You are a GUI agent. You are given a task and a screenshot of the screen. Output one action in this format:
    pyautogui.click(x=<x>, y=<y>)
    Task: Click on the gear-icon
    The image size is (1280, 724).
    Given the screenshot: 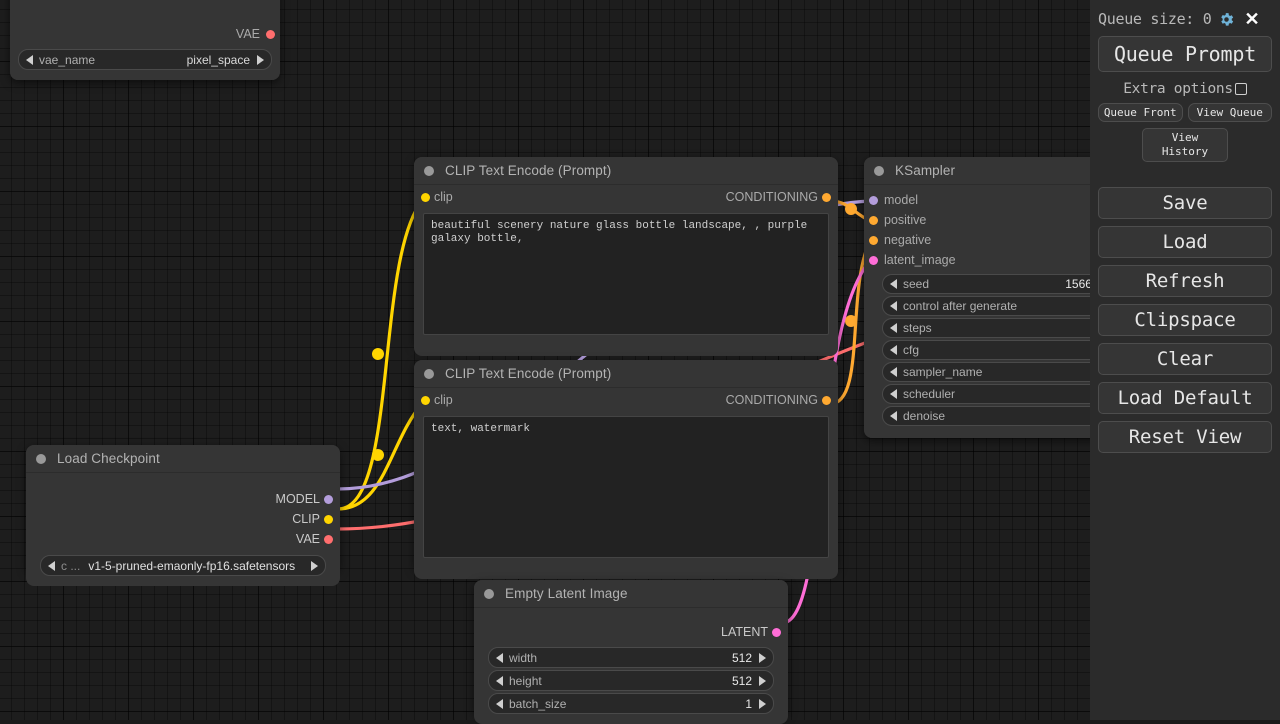 What is the action you would take?
    pyautogui.click(x=1226, y=19)
    